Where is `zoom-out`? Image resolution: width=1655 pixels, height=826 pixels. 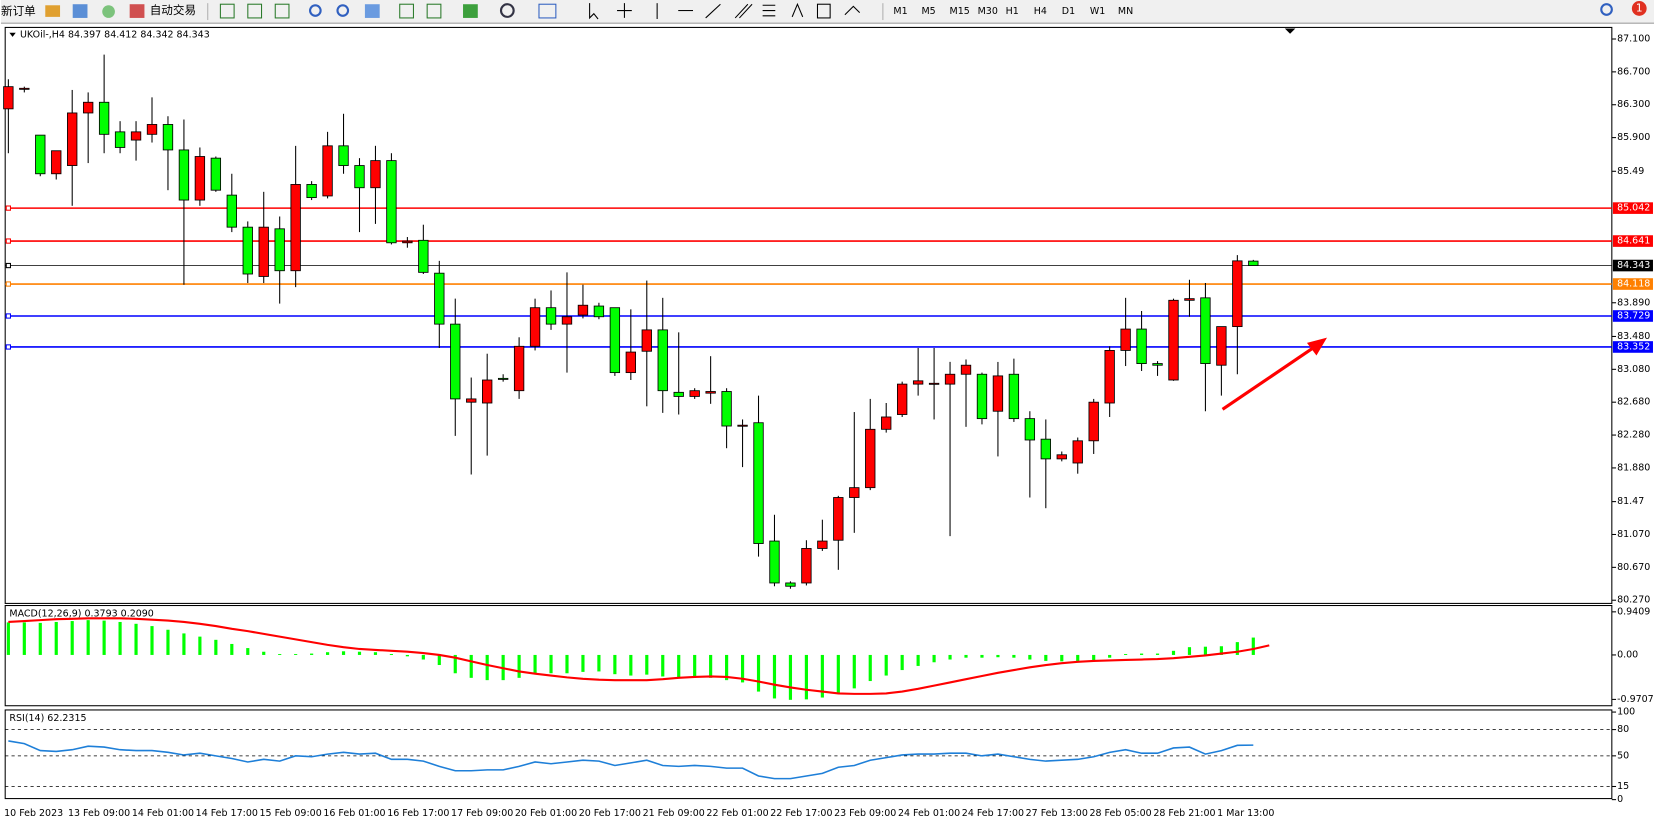 zoom-out is located at coordinates (343, 10).